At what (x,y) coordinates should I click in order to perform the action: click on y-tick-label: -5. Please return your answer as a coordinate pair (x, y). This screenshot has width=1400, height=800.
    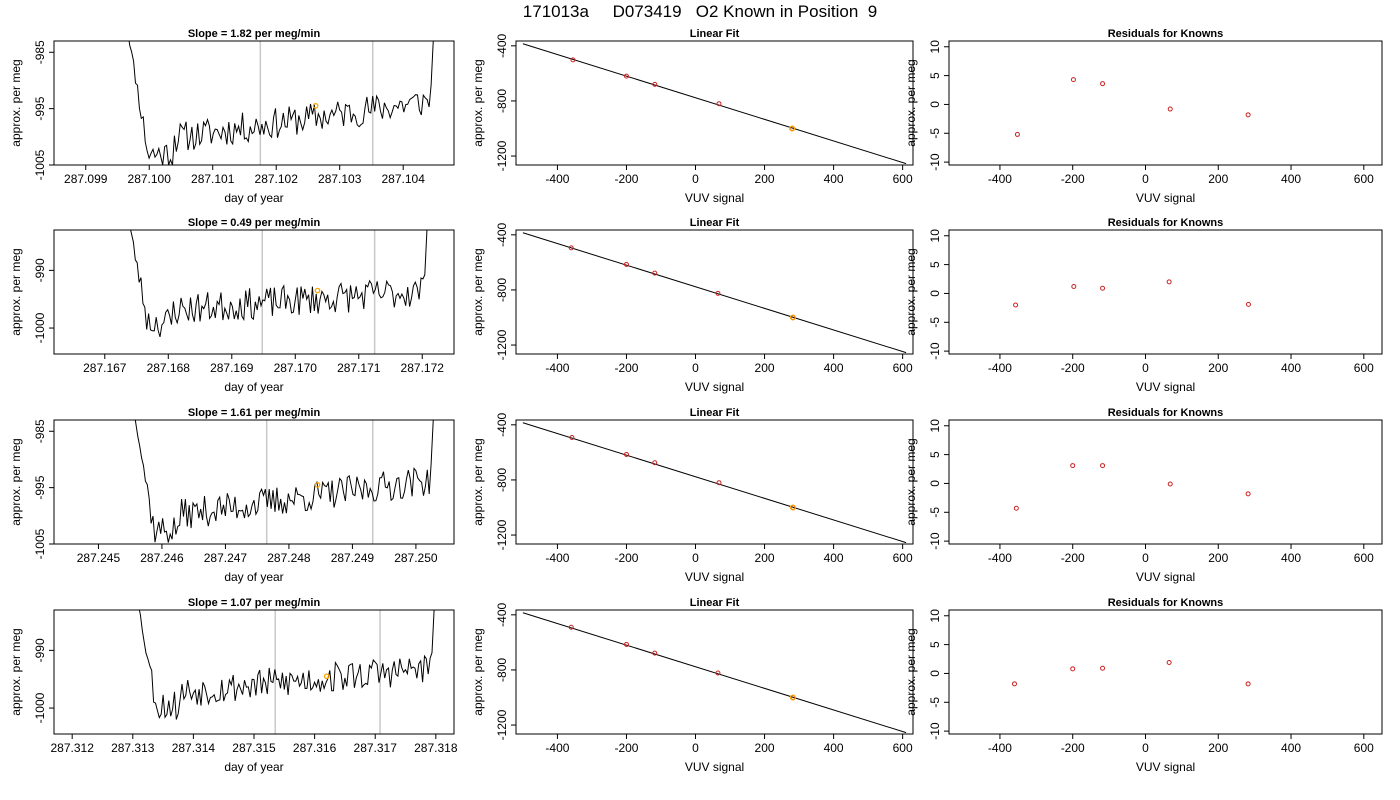
    Looking at the image, I should click on (935, 512).